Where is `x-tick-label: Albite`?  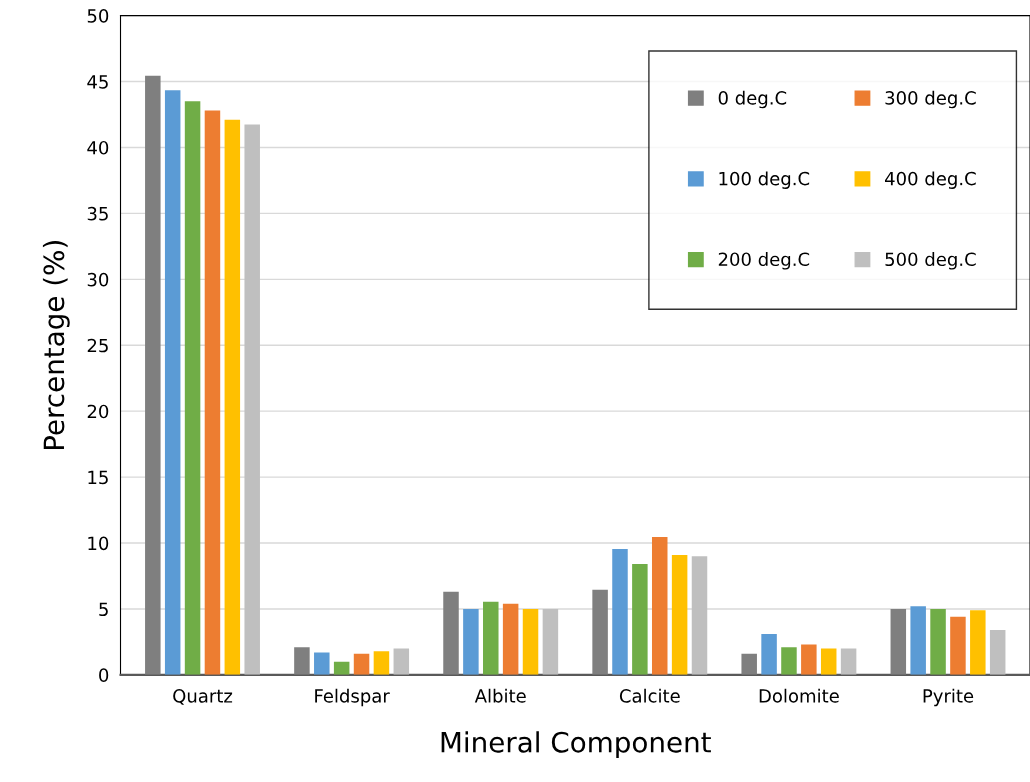 x-tick-label: Albite is located at coordinates (500, 695).